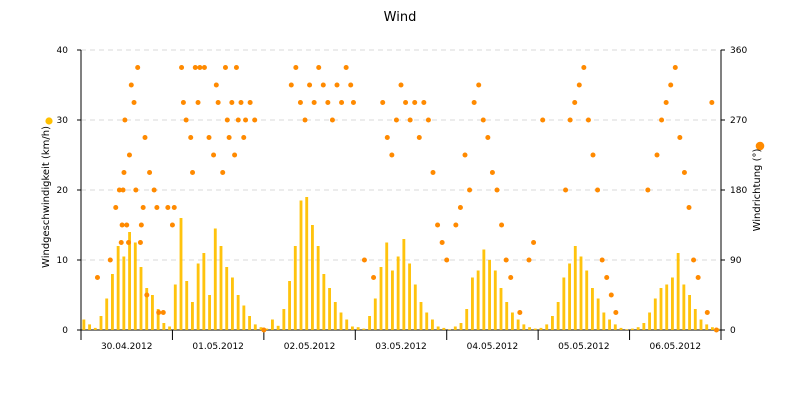 The height and width of the screenshot is (404, 800). I want to click on chart-title: Wind, so click(400, 17).